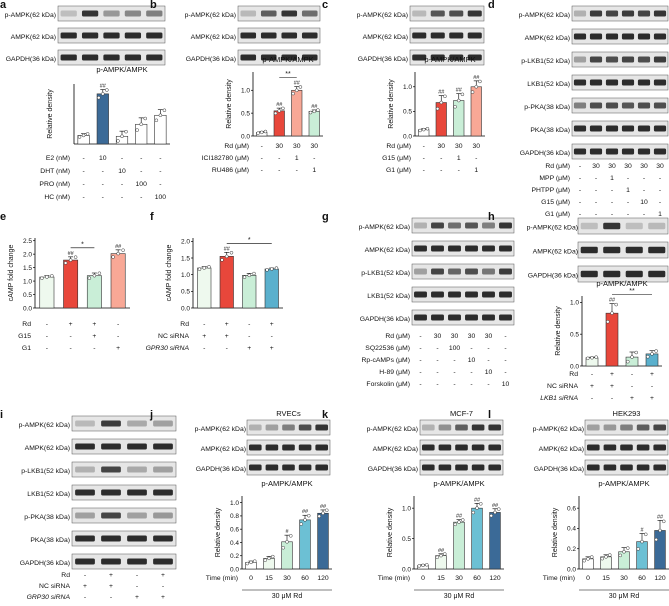  What do you see at coordinates (552, 228) in the screenshot?
I see `blot-label: p-AMPK(62 kDa)` at bounding box center [552, 228].